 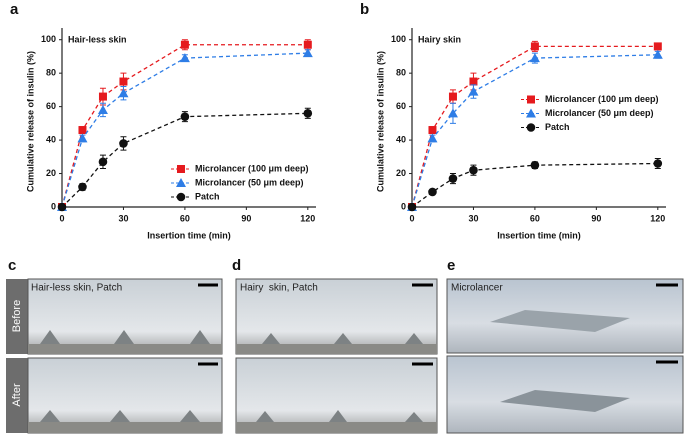 I want to click on chart-title: Hair-less skin, so click(x=97, y=39).